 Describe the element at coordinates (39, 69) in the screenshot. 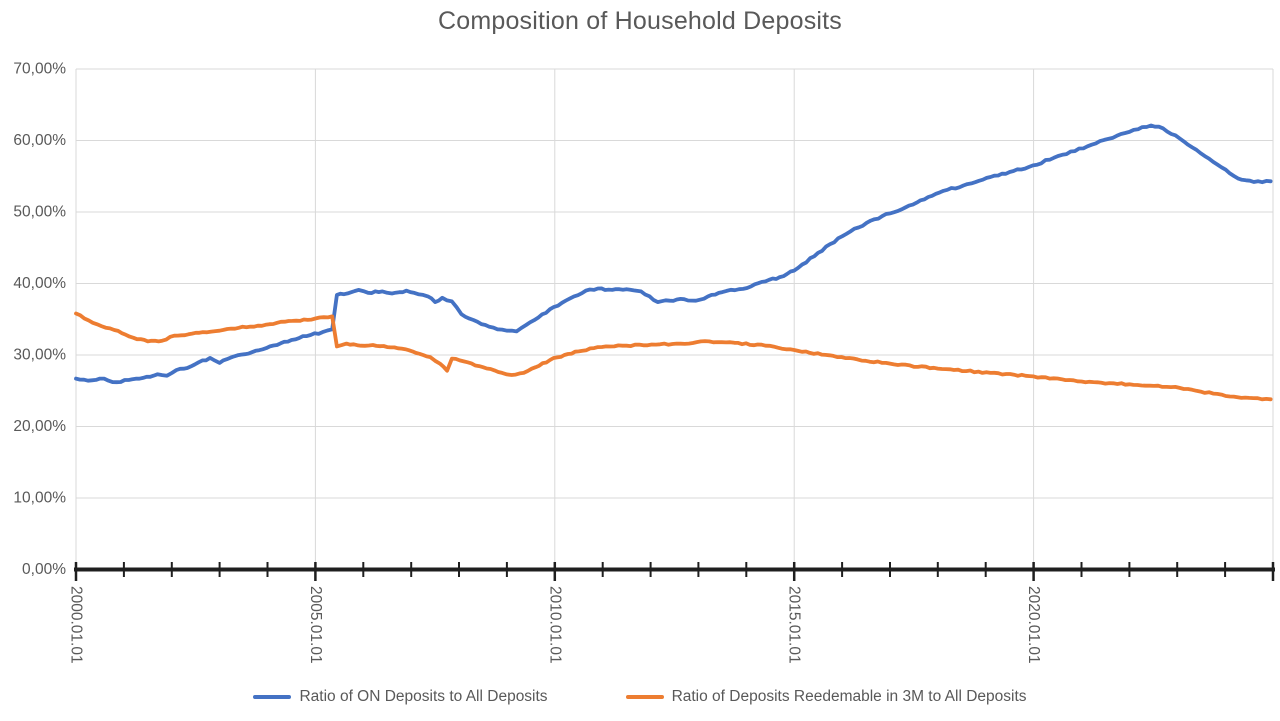

I see `y-axis-label-70: 70,00%` at that location.